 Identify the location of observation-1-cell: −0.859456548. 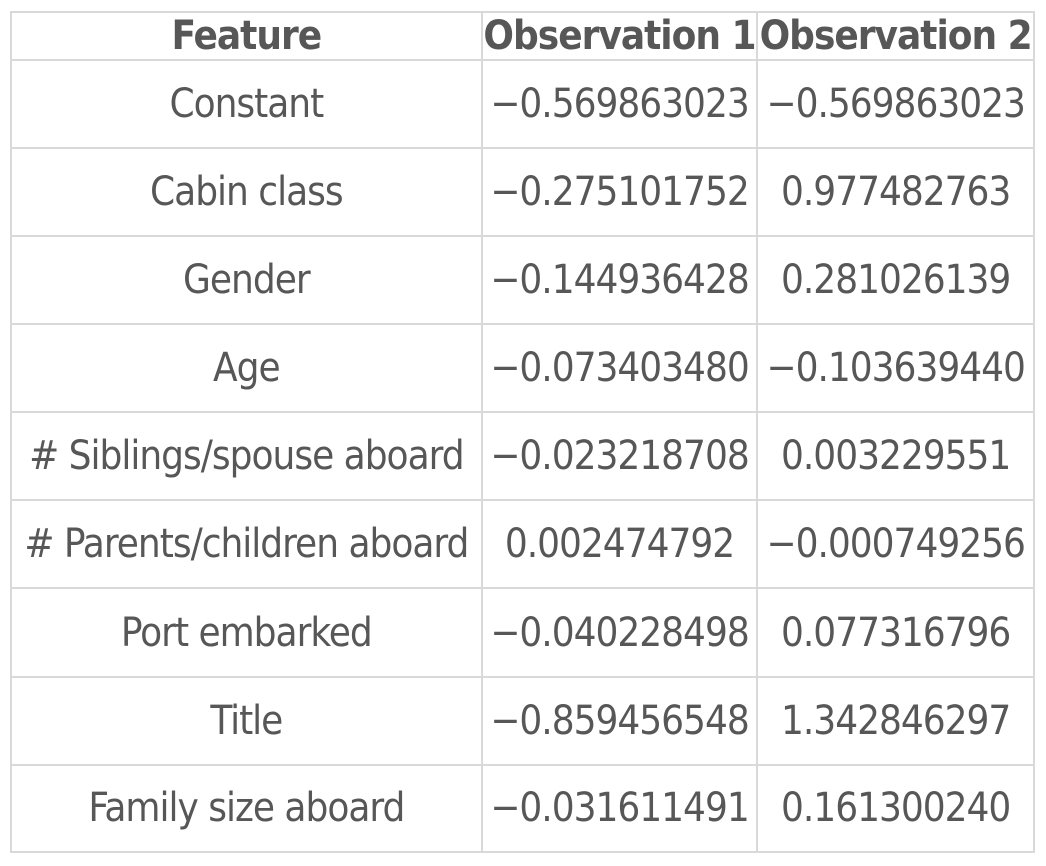
(619, 720).